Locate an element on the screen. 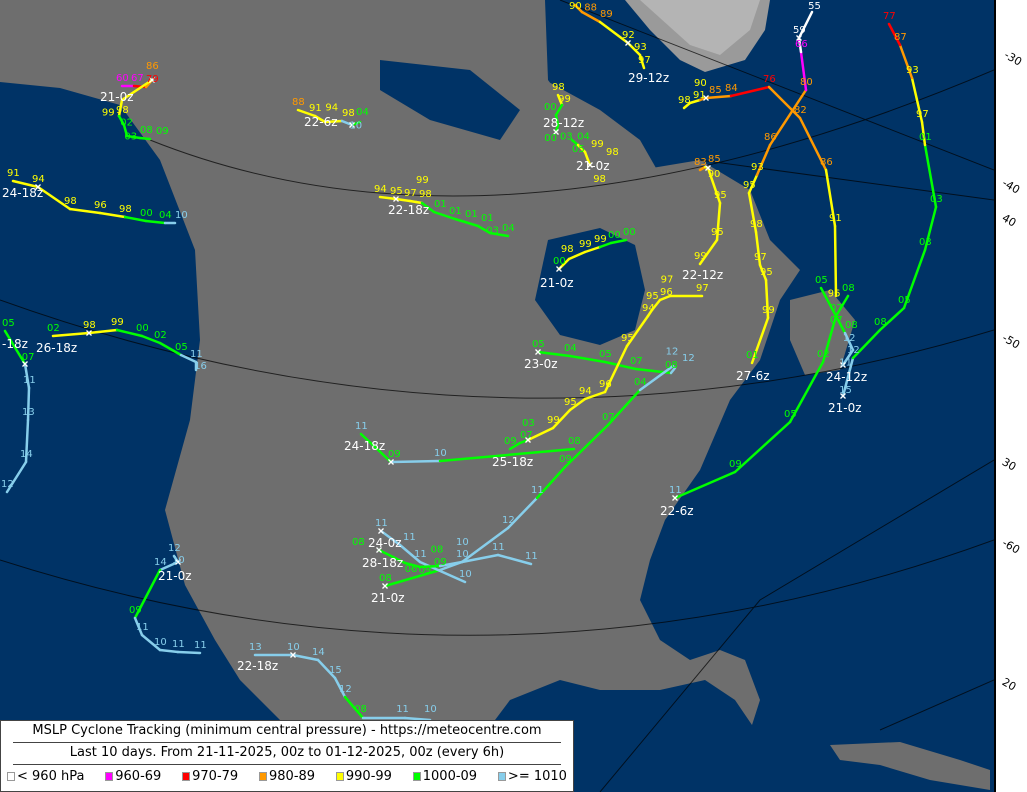  pressure-label: 03 is located at coordinates (566, 136).